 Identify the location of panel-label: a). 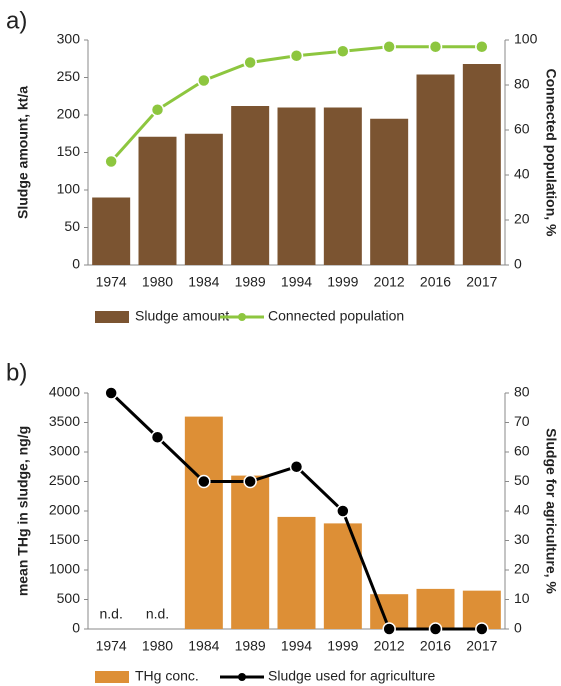
(16, 20).